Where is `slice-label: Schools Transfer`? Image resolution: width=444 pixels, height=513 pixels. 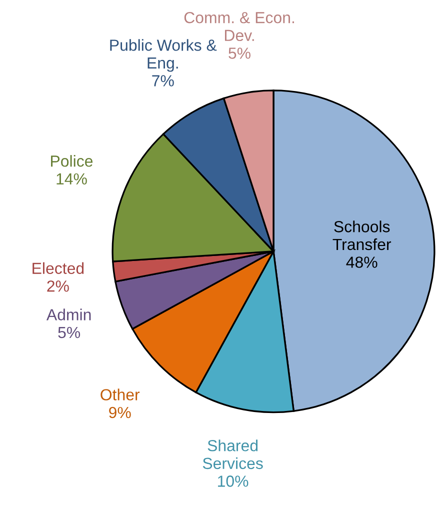
slice-label: Schools Transfer is located at coordinates (362, 235).